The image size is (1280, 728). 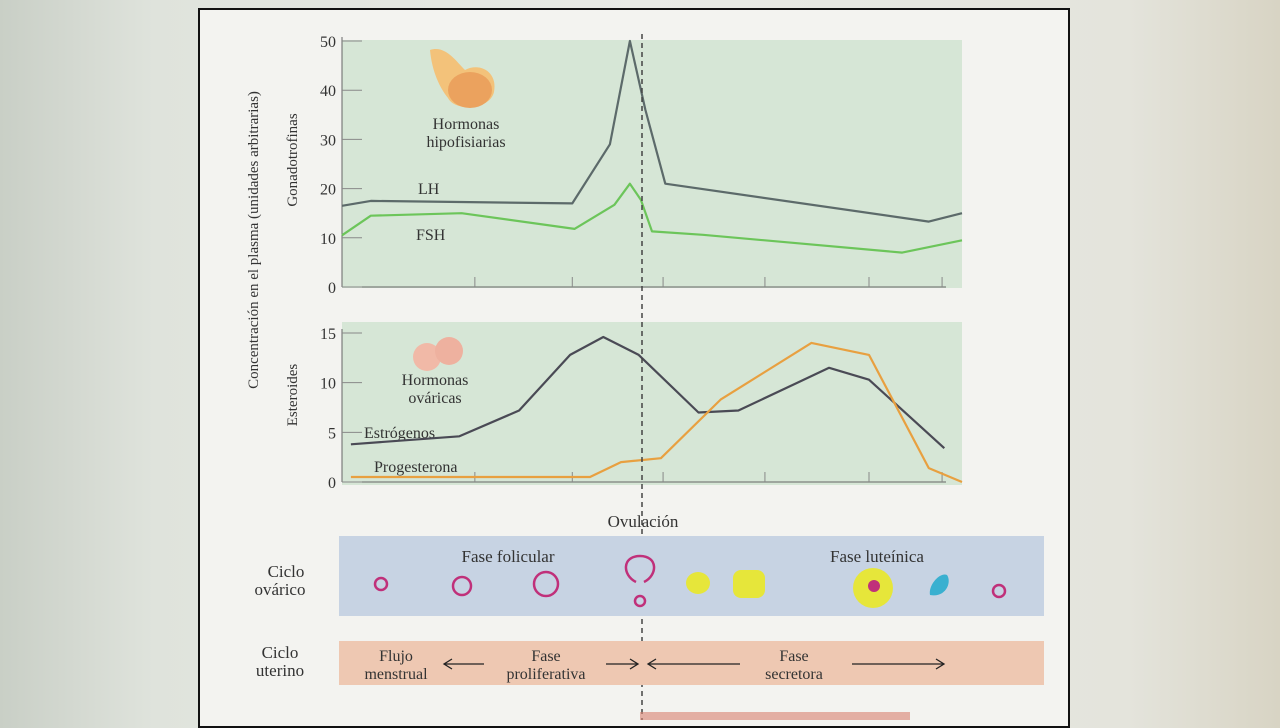 I want to click on progesterone-label: Progesterona, so click(x=416, y=467).